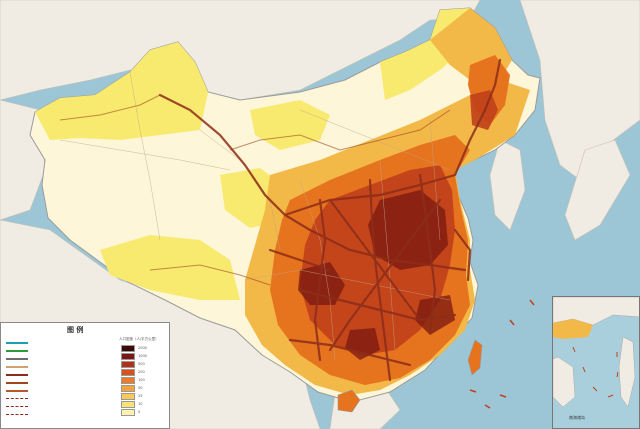 The width and height of the screenshot is (640, 429). Describe the element at coordinates (85, 375) in the screenshot. I see `map-legend: 图 例 人口密度（人/平方公里） 2000 100` at that location.